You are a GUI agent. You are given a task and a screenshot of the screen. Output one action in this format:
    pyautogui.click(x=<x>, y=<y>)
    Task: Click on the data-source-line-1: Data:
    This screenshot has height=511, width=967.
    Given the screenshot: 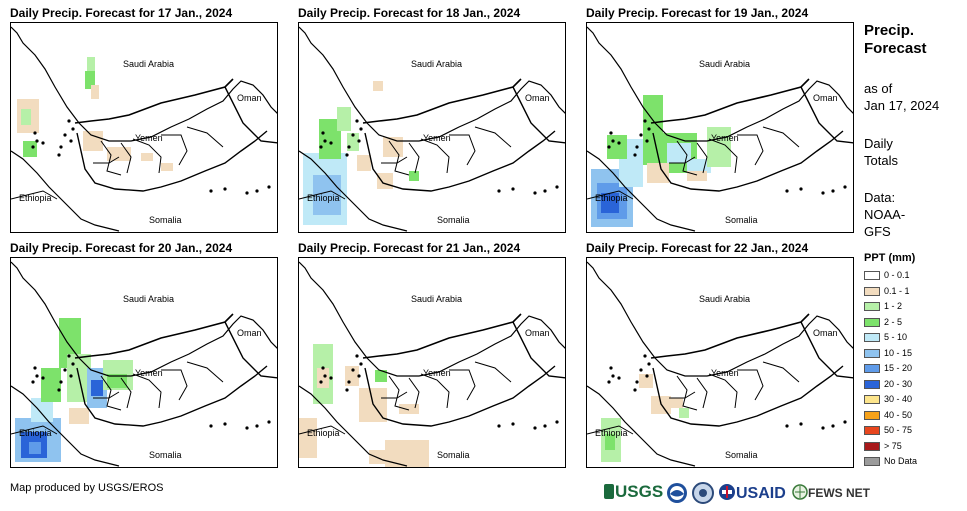 What is the action you would take?
    pyautogui.click(x=880, y=197)
    